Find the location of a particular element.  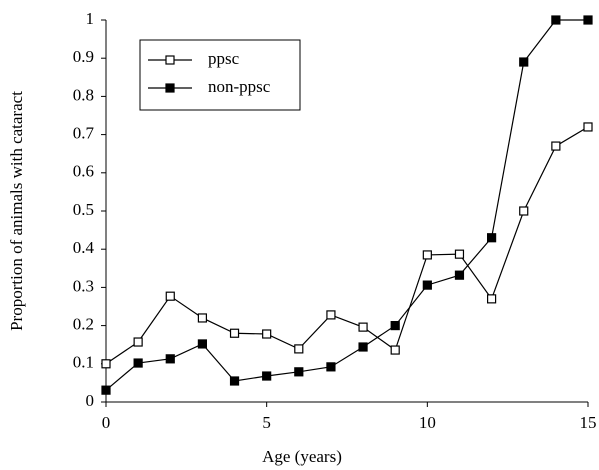

y-tick-label: 0.6 is located at coordinates (83, 171).